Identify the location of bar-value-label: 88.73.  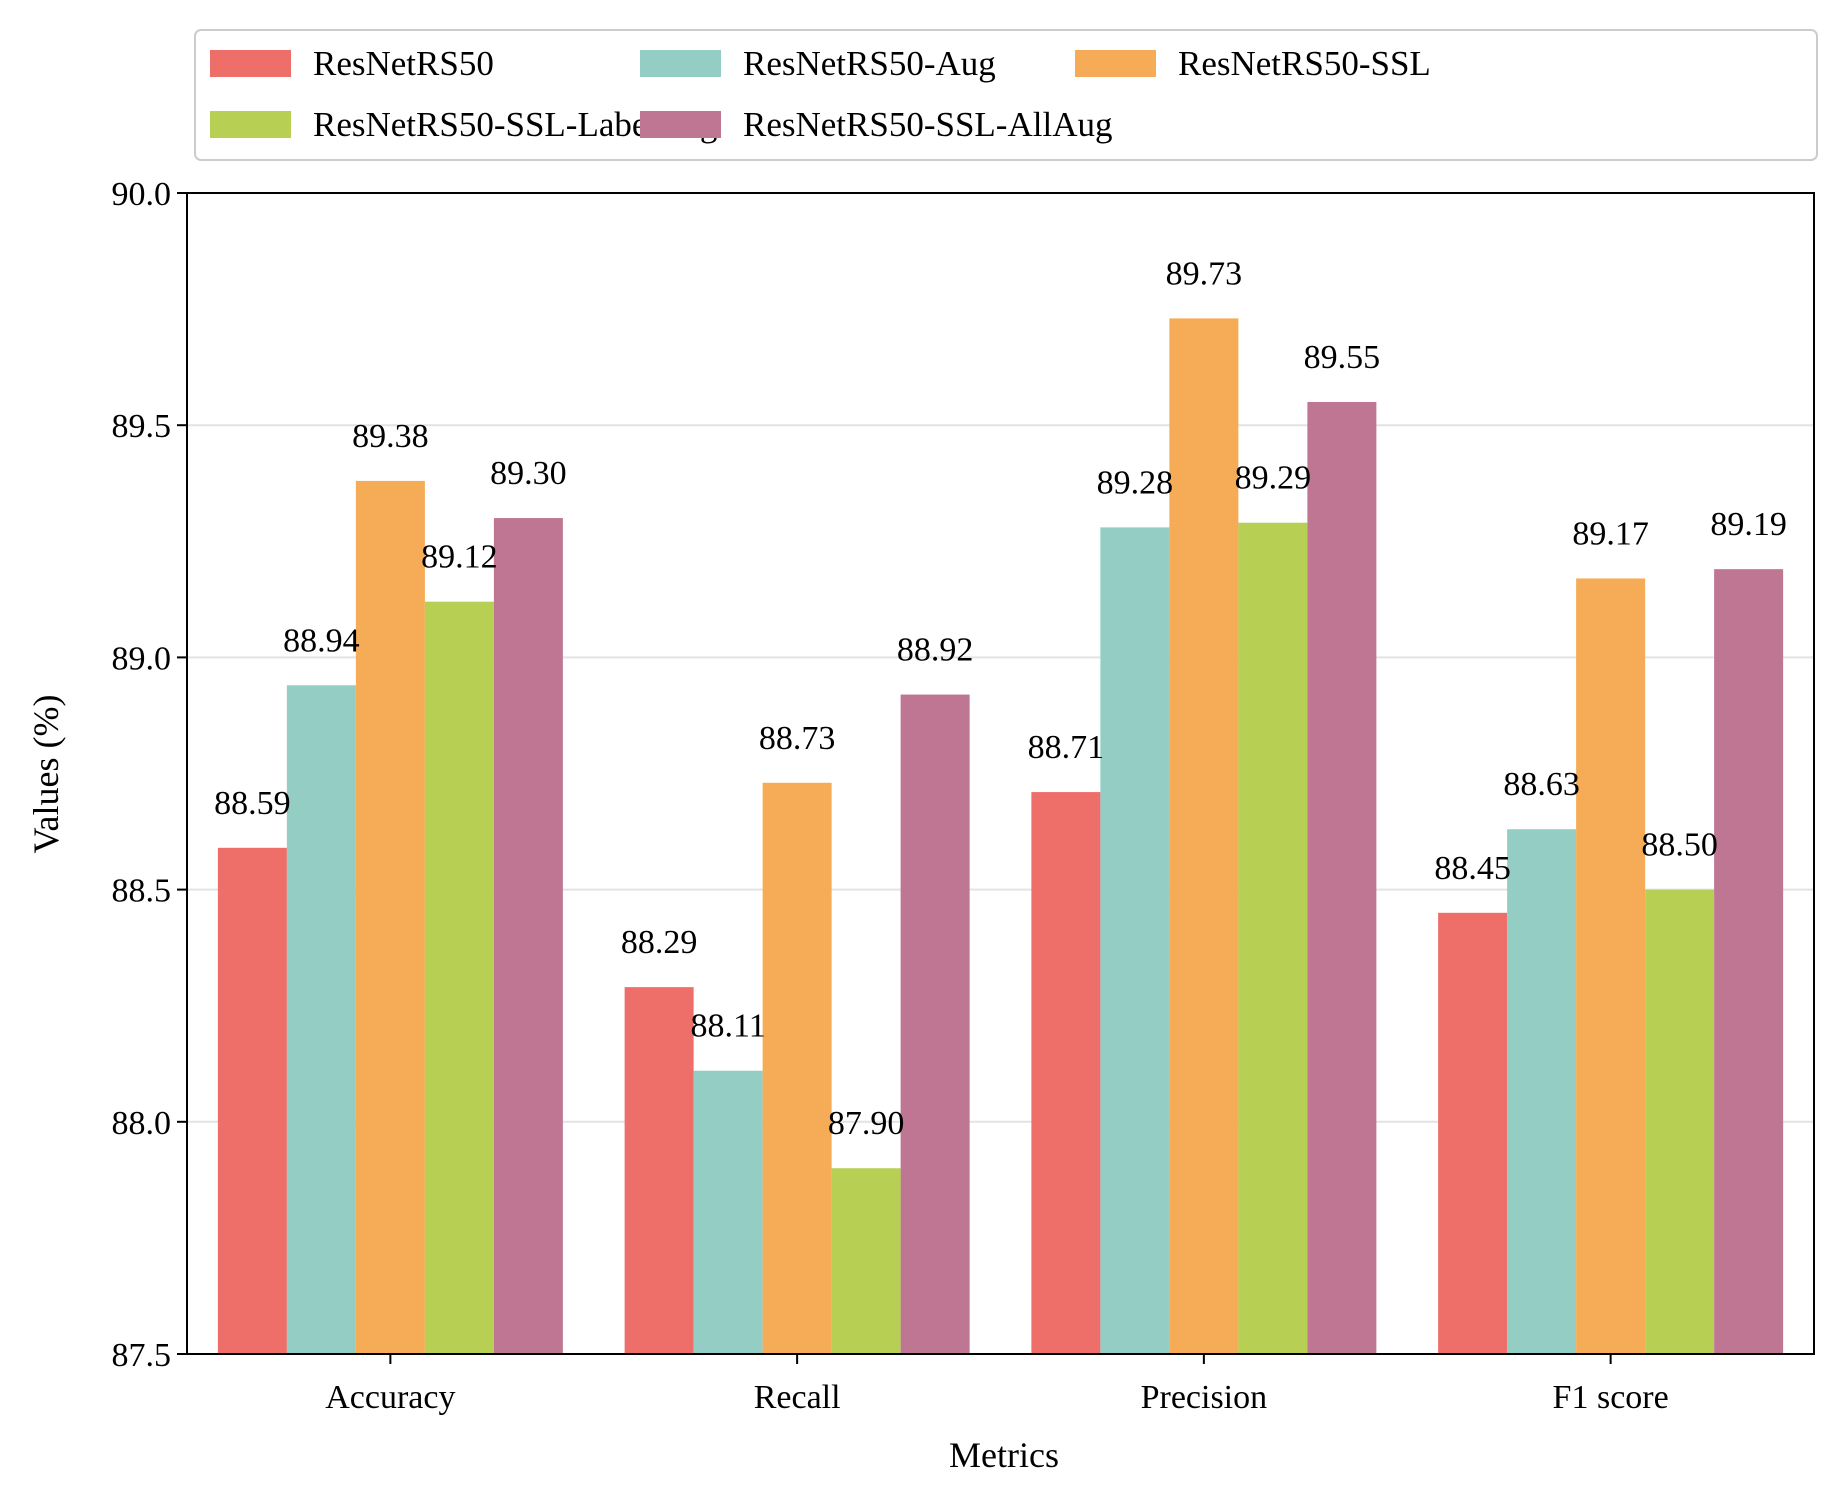
(797, 738).